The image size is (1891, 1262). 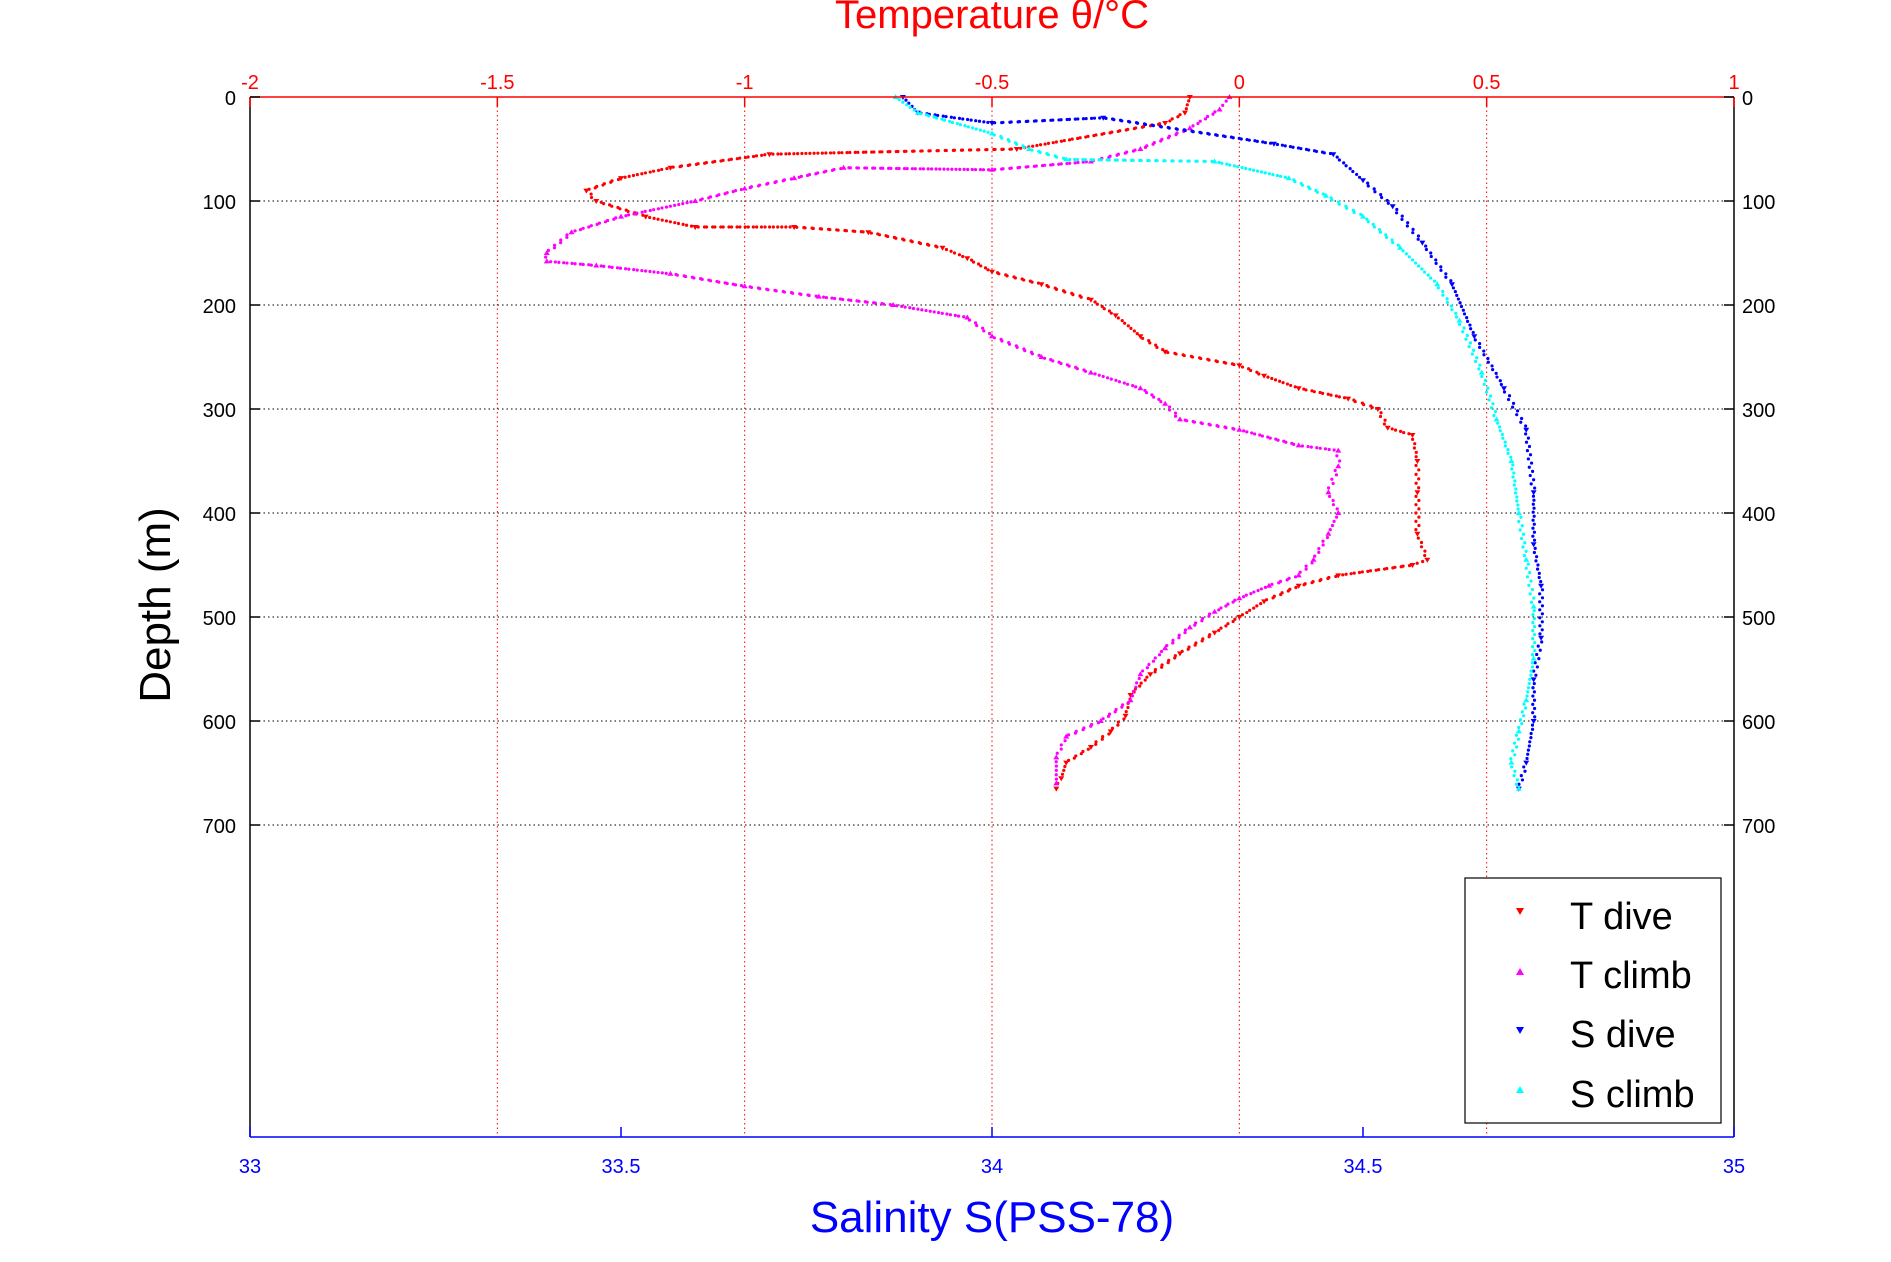 I want to click on point-s-climb, so click(x=1214, y=161).